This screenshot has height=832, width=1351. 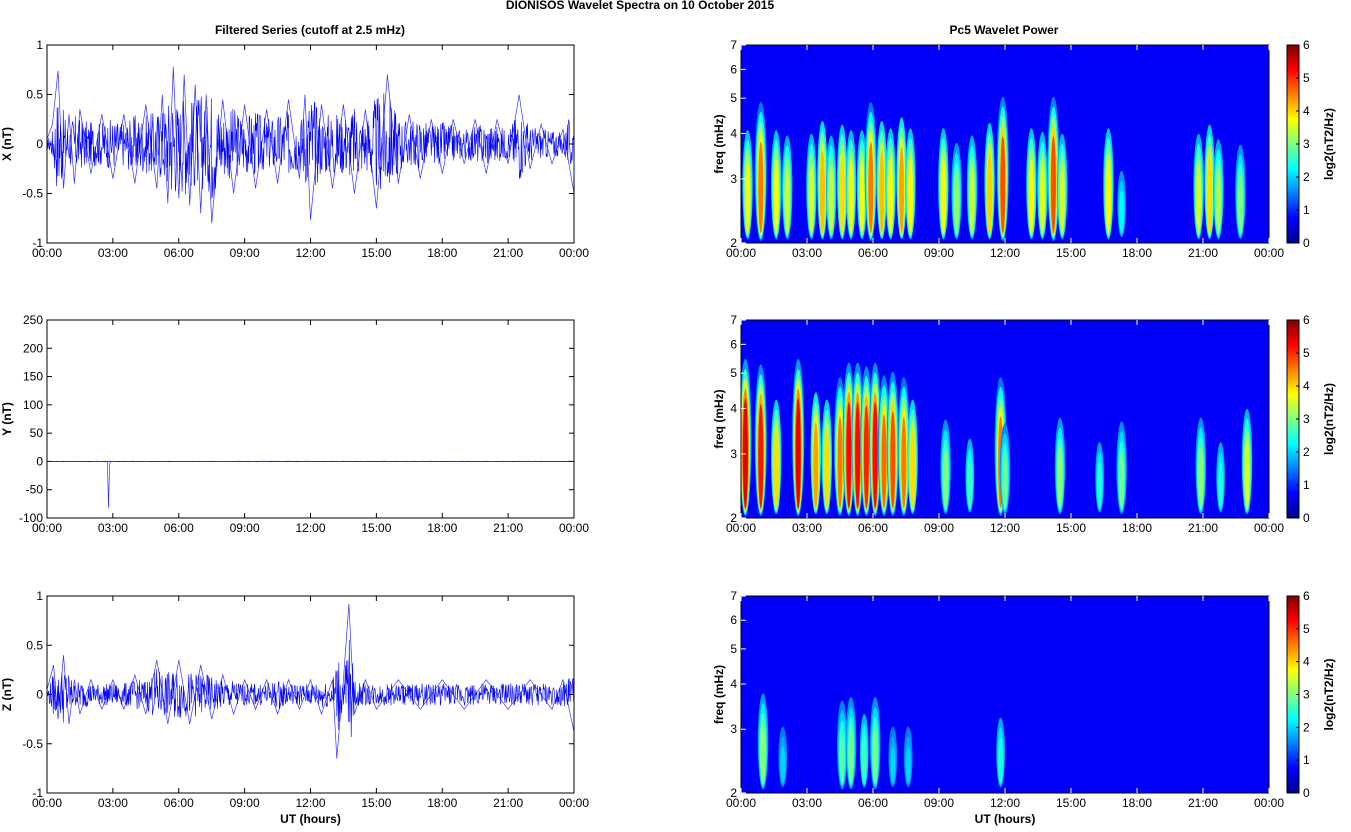 I want to click on colorbar-tick-label: 1, so click(x=1306, y=210).